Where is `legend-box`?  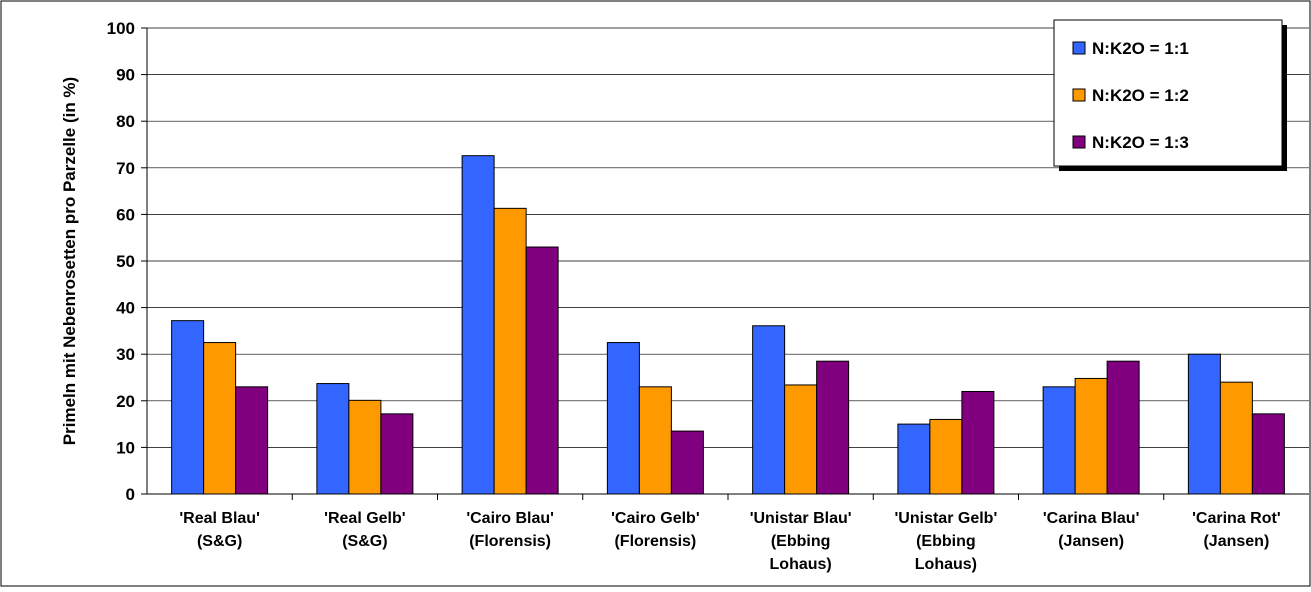 legend-box is located at coordinates (1168, 93).